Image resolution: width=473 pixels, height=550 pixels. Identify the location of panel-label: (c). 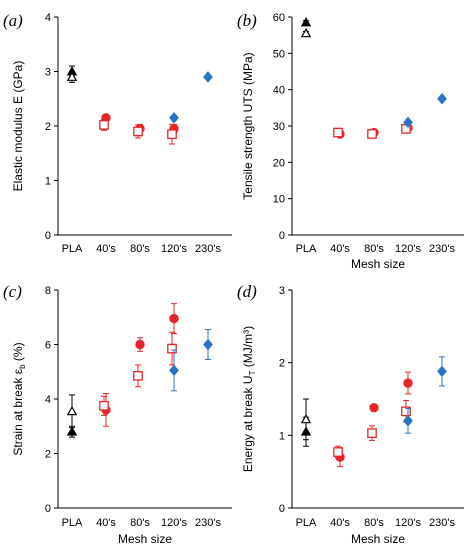
(12, 291).